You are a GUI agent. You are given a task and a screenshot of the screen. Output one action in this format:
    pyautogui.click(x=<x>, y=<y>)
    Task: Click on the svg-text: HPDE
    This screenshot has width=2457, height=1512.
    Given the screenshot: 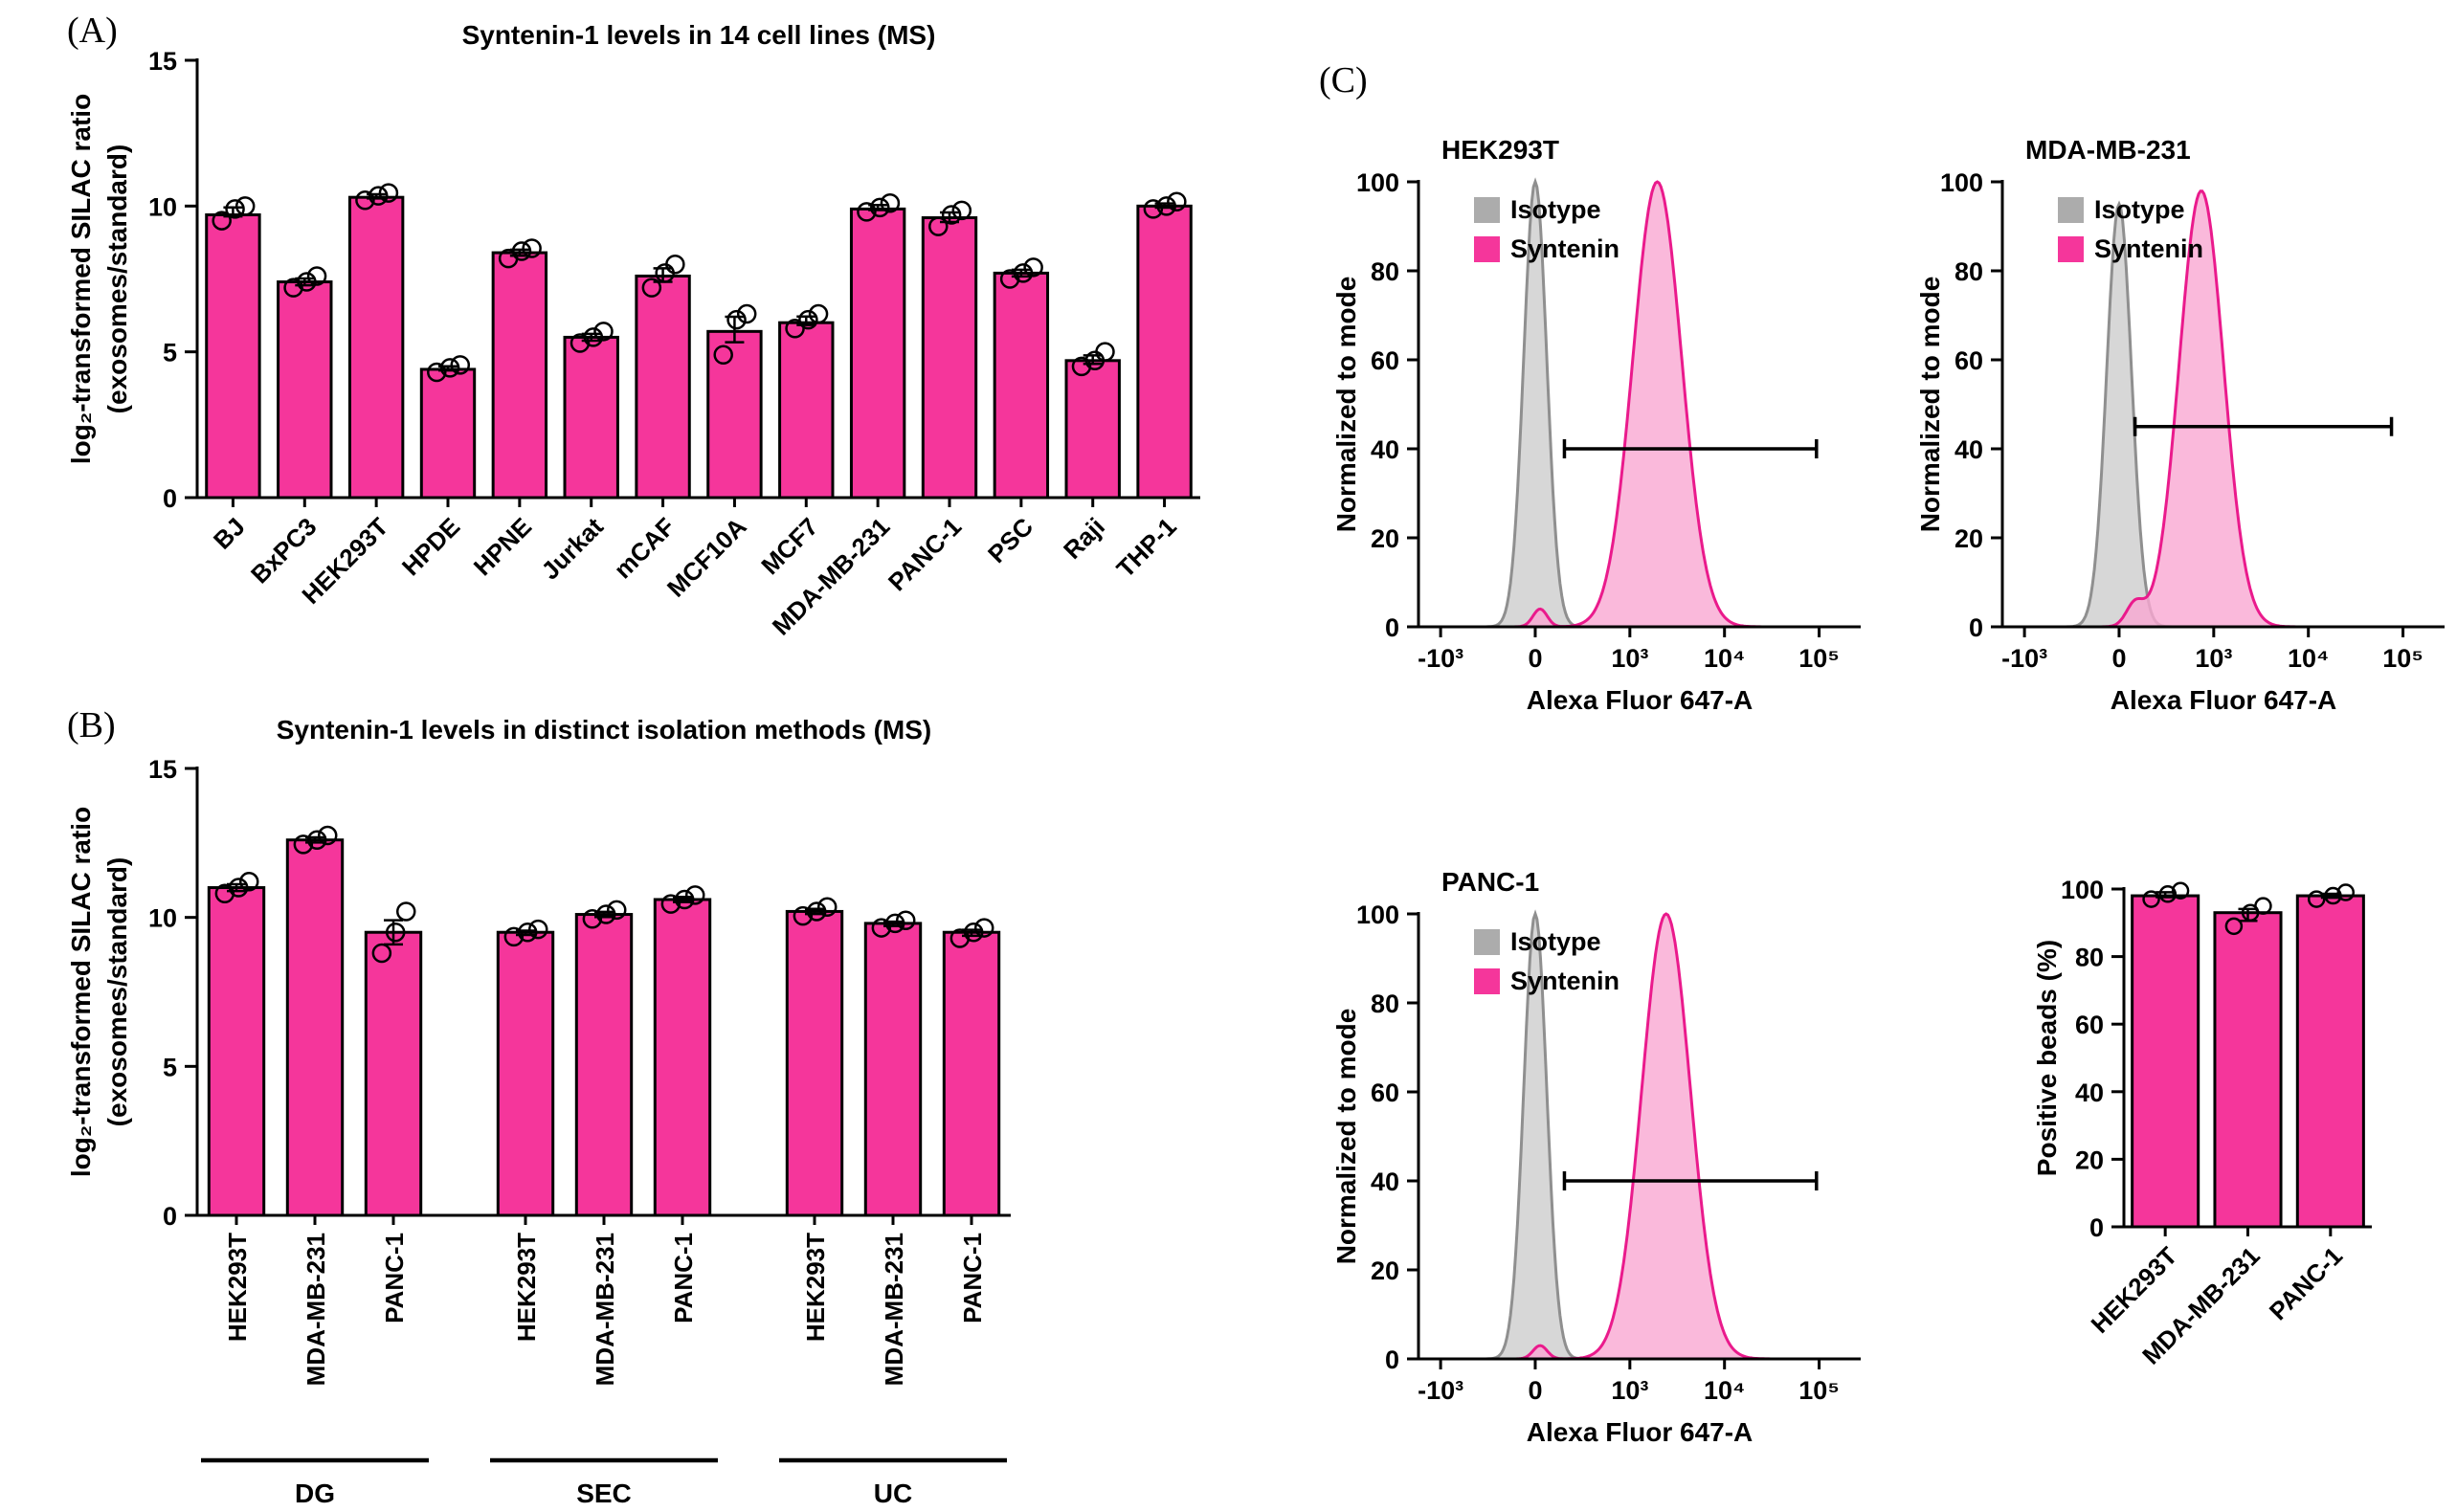 What is the action you would take?
    pyautogui.click(x=430, y=546)
    